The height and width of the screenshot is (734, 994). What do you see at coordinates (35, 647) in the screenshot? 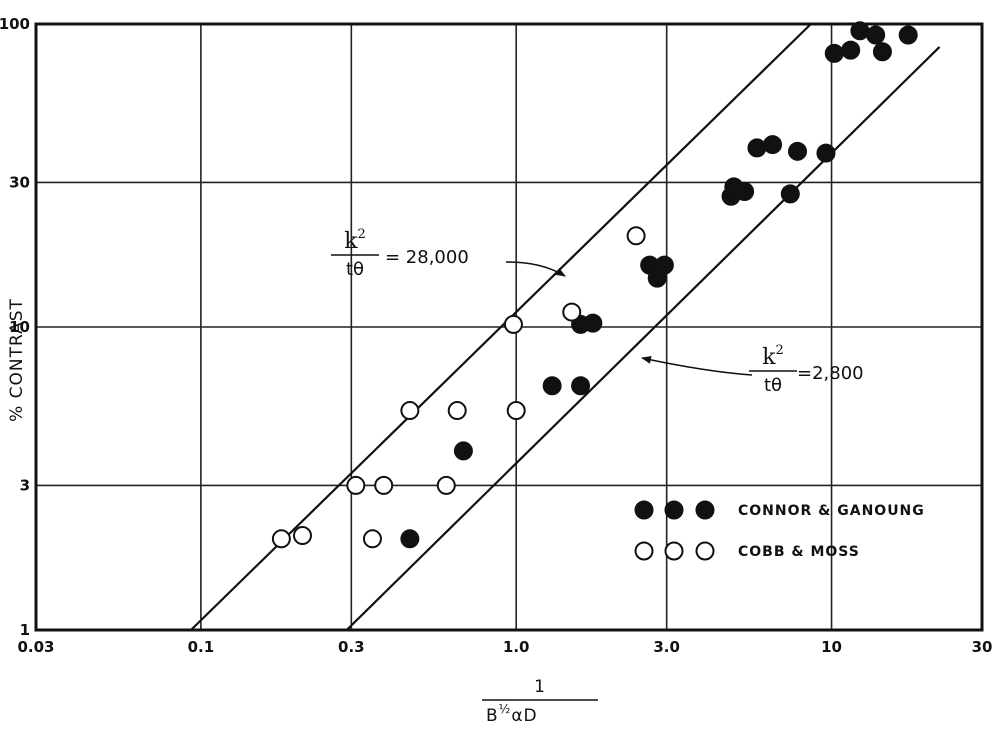
I see `x-tick-label: 0.03` at bounding box center [35, 647].